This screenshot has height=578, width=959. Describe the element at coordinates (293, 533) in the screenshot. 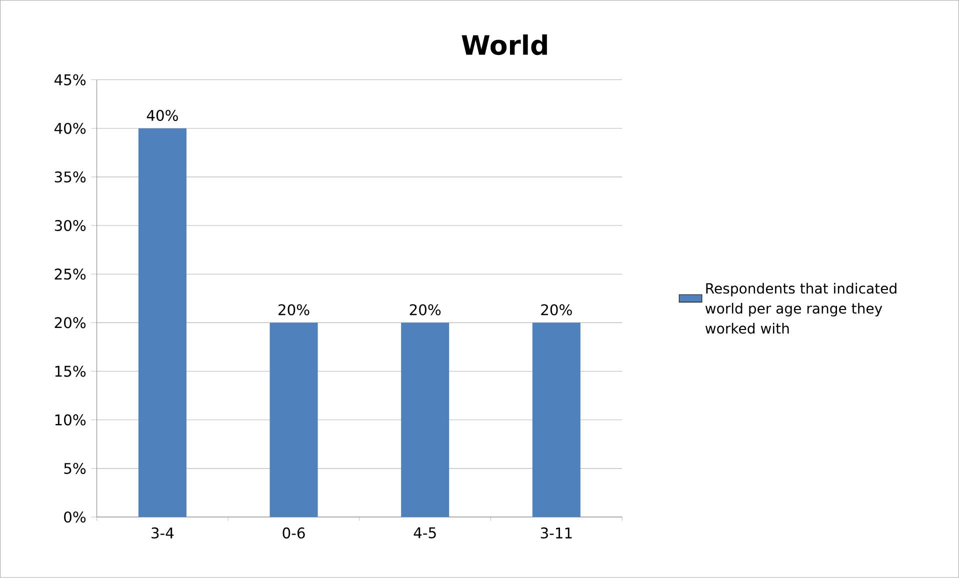

I see `x-tick-label: 0-6` at that location.